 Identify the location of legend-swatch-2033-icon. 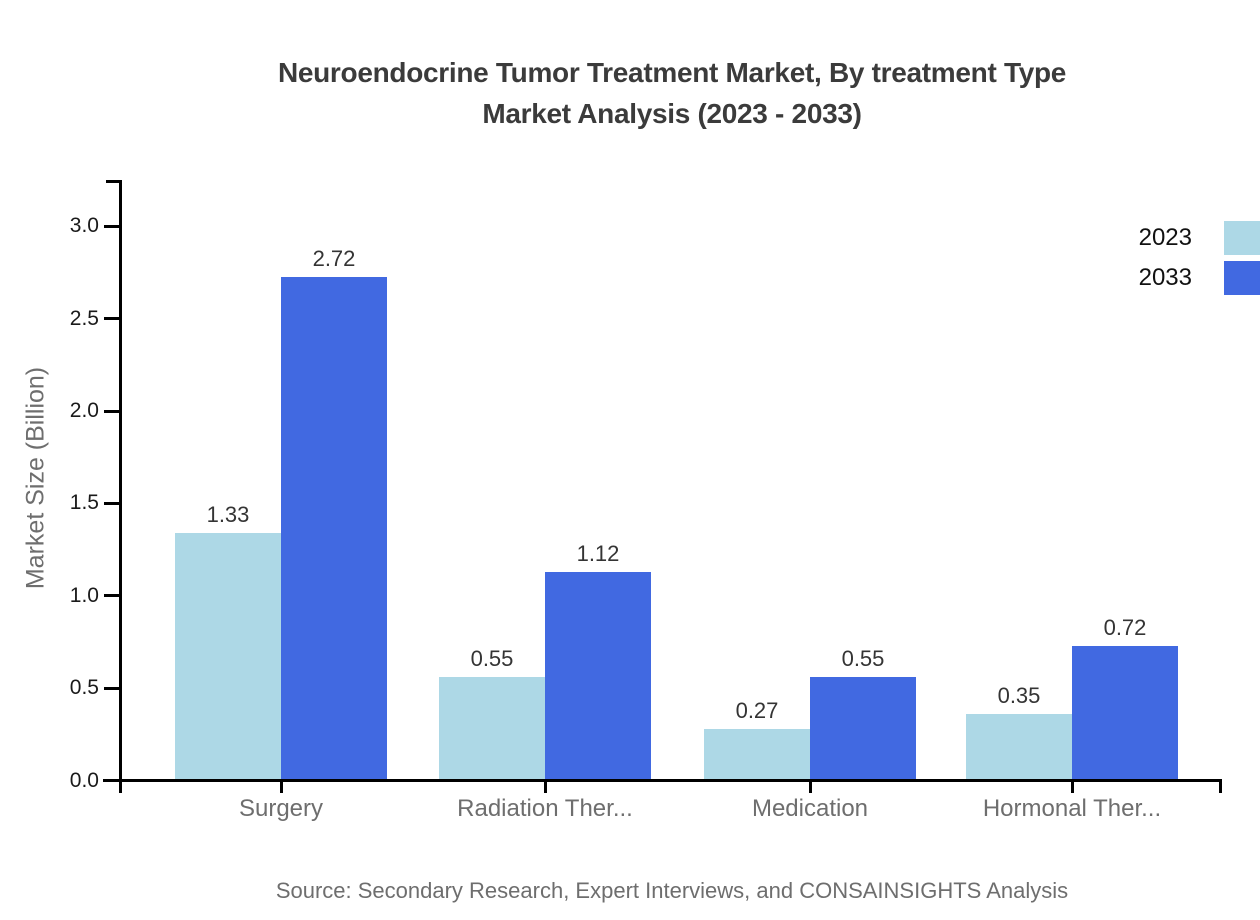
(1242, 278).